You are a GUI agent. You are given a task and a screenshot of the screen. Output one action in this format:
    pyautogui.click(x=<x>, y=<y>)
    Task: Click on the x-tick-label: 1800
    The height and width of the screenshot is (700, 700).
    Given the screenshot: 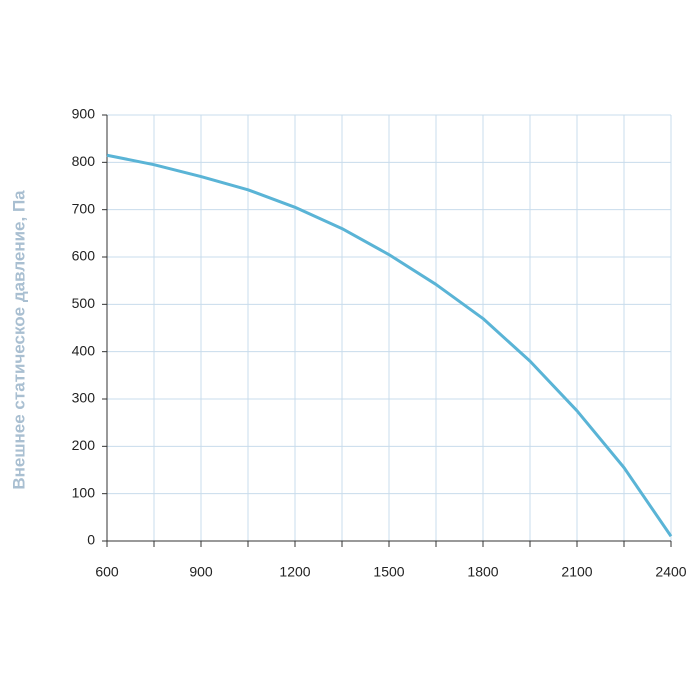 What is the action you would take?
    pyautogui.click(x=482, y=572)
    